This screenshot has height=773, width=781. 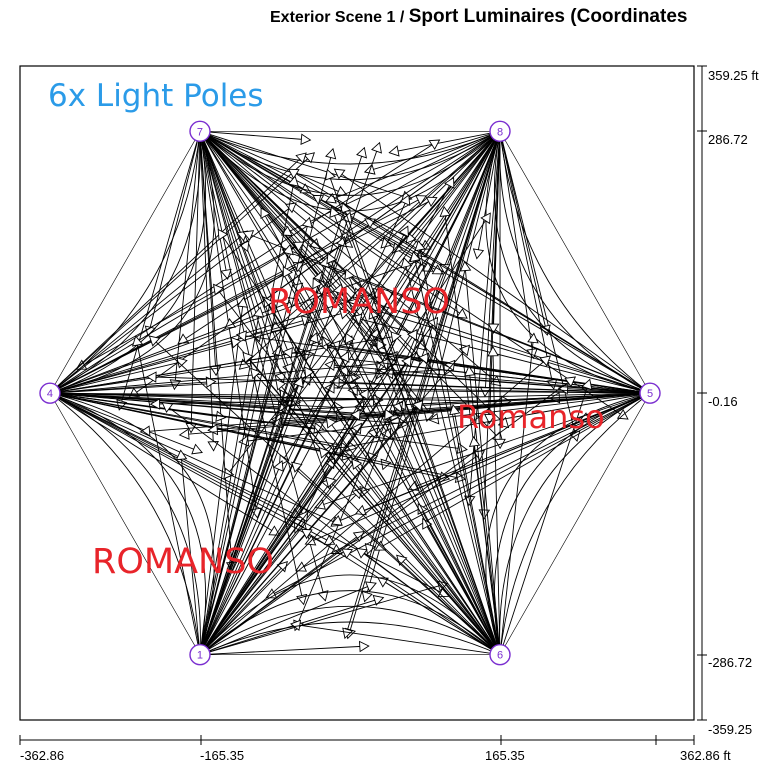 I want to click on x-tick-label: -362.86, so click(x=42, y=755).